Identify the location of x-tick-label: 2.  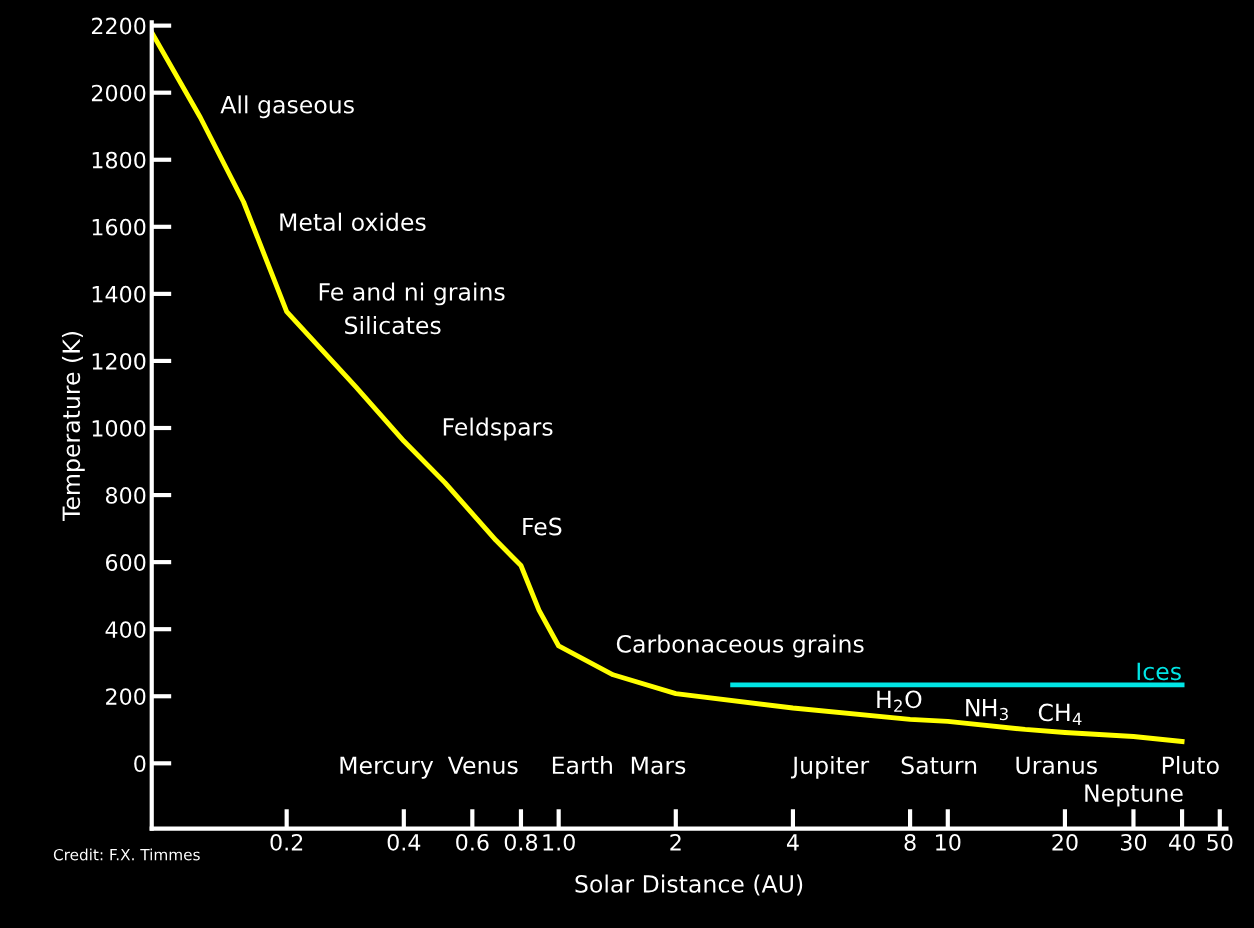
(675, 842).